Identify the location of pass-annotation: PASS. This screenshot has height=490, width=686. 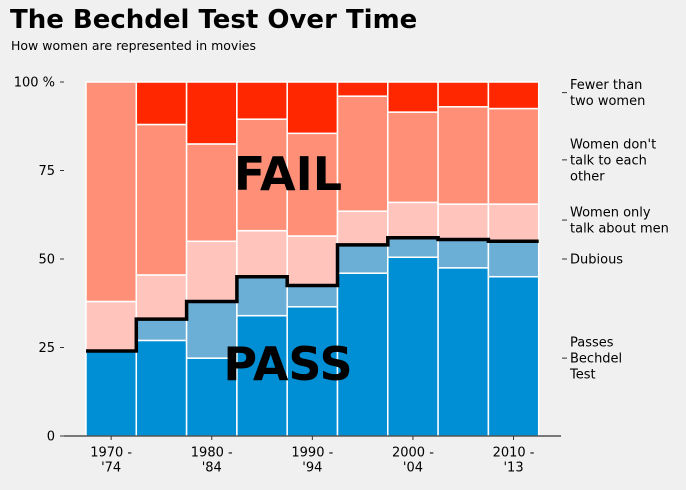
(287, 364).